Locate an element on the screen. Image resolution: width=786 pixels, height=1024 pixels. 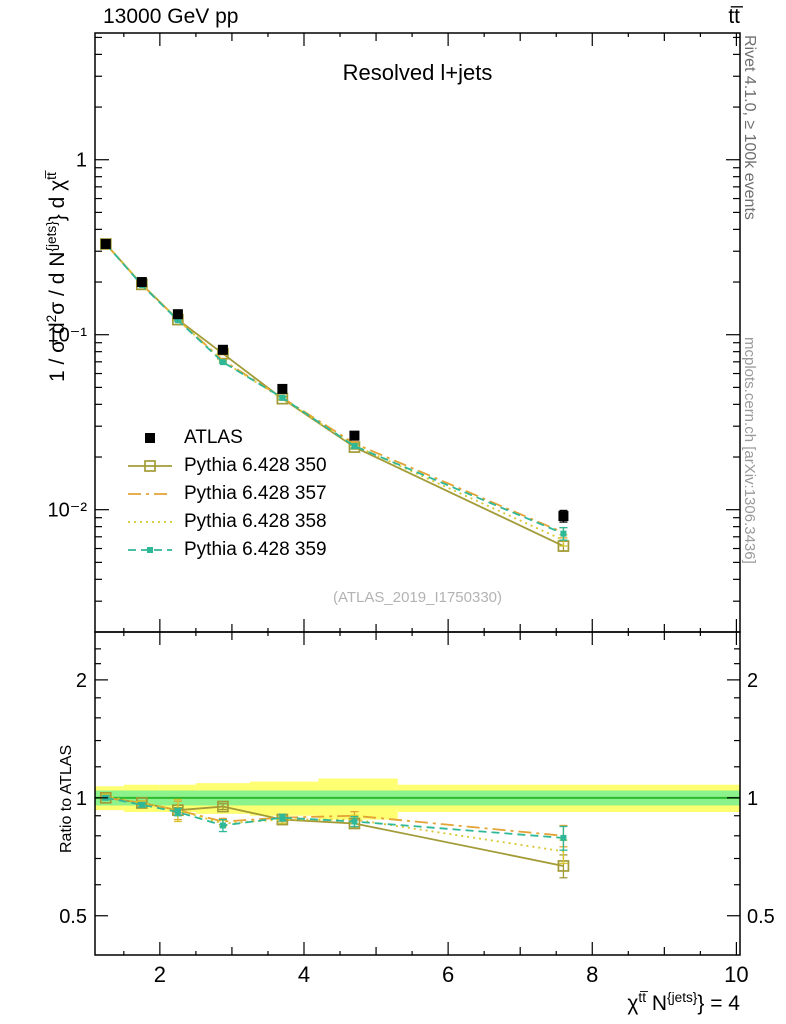
label-segment: 2 is located at coordinates (51, 318).